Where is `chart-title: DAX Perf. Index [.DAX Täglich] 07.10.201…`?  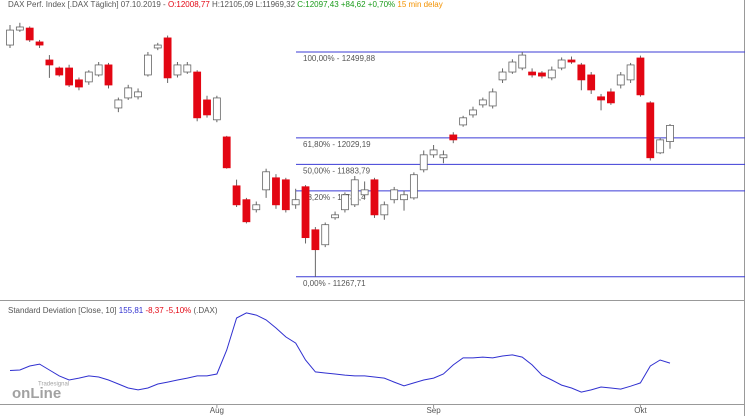
chart-title: DAX Perf. Index [.DAX Täglich] 07.10.201… is located at coordinates (225, 4).